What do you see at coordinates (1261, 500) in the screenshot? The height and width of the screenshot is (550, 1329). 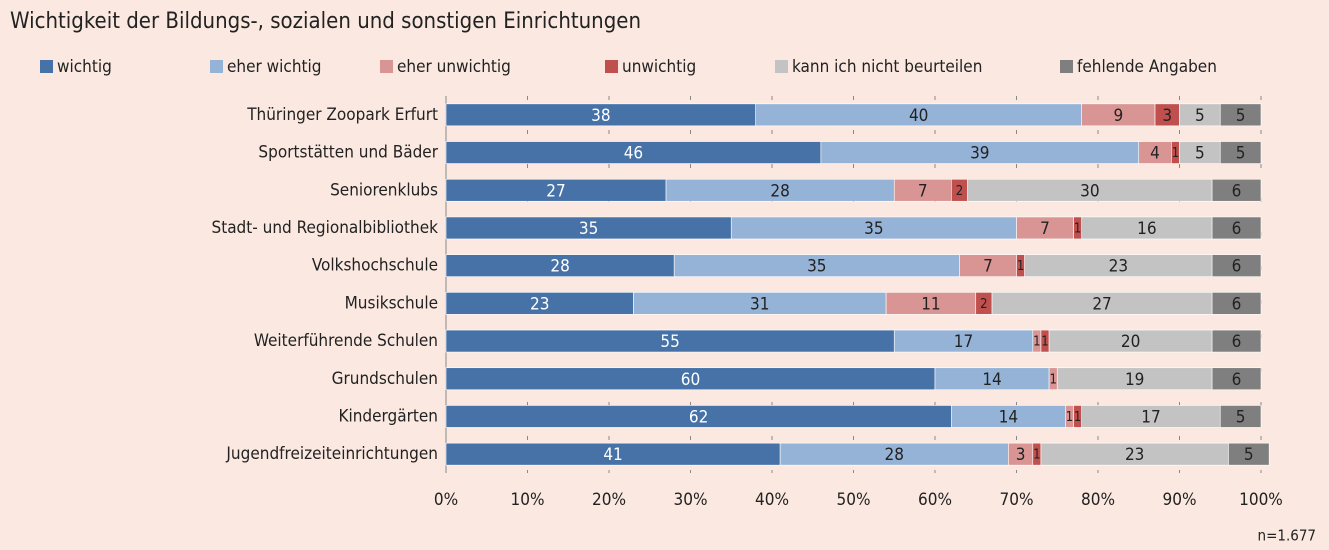 I see `x-tick-label: 100%` at bounding box center [1261, 500].